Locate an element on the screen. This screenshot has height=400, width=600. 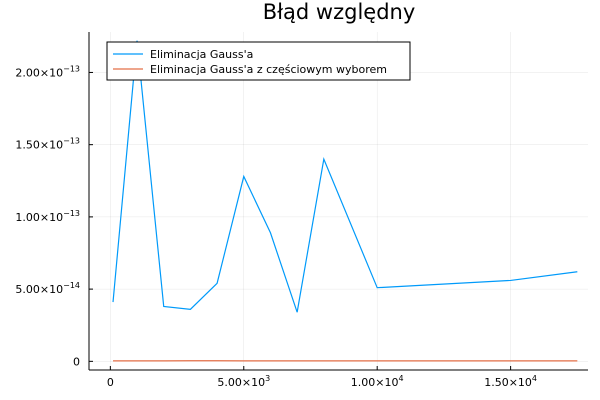
legend-box is located at coordinates (258, 61).